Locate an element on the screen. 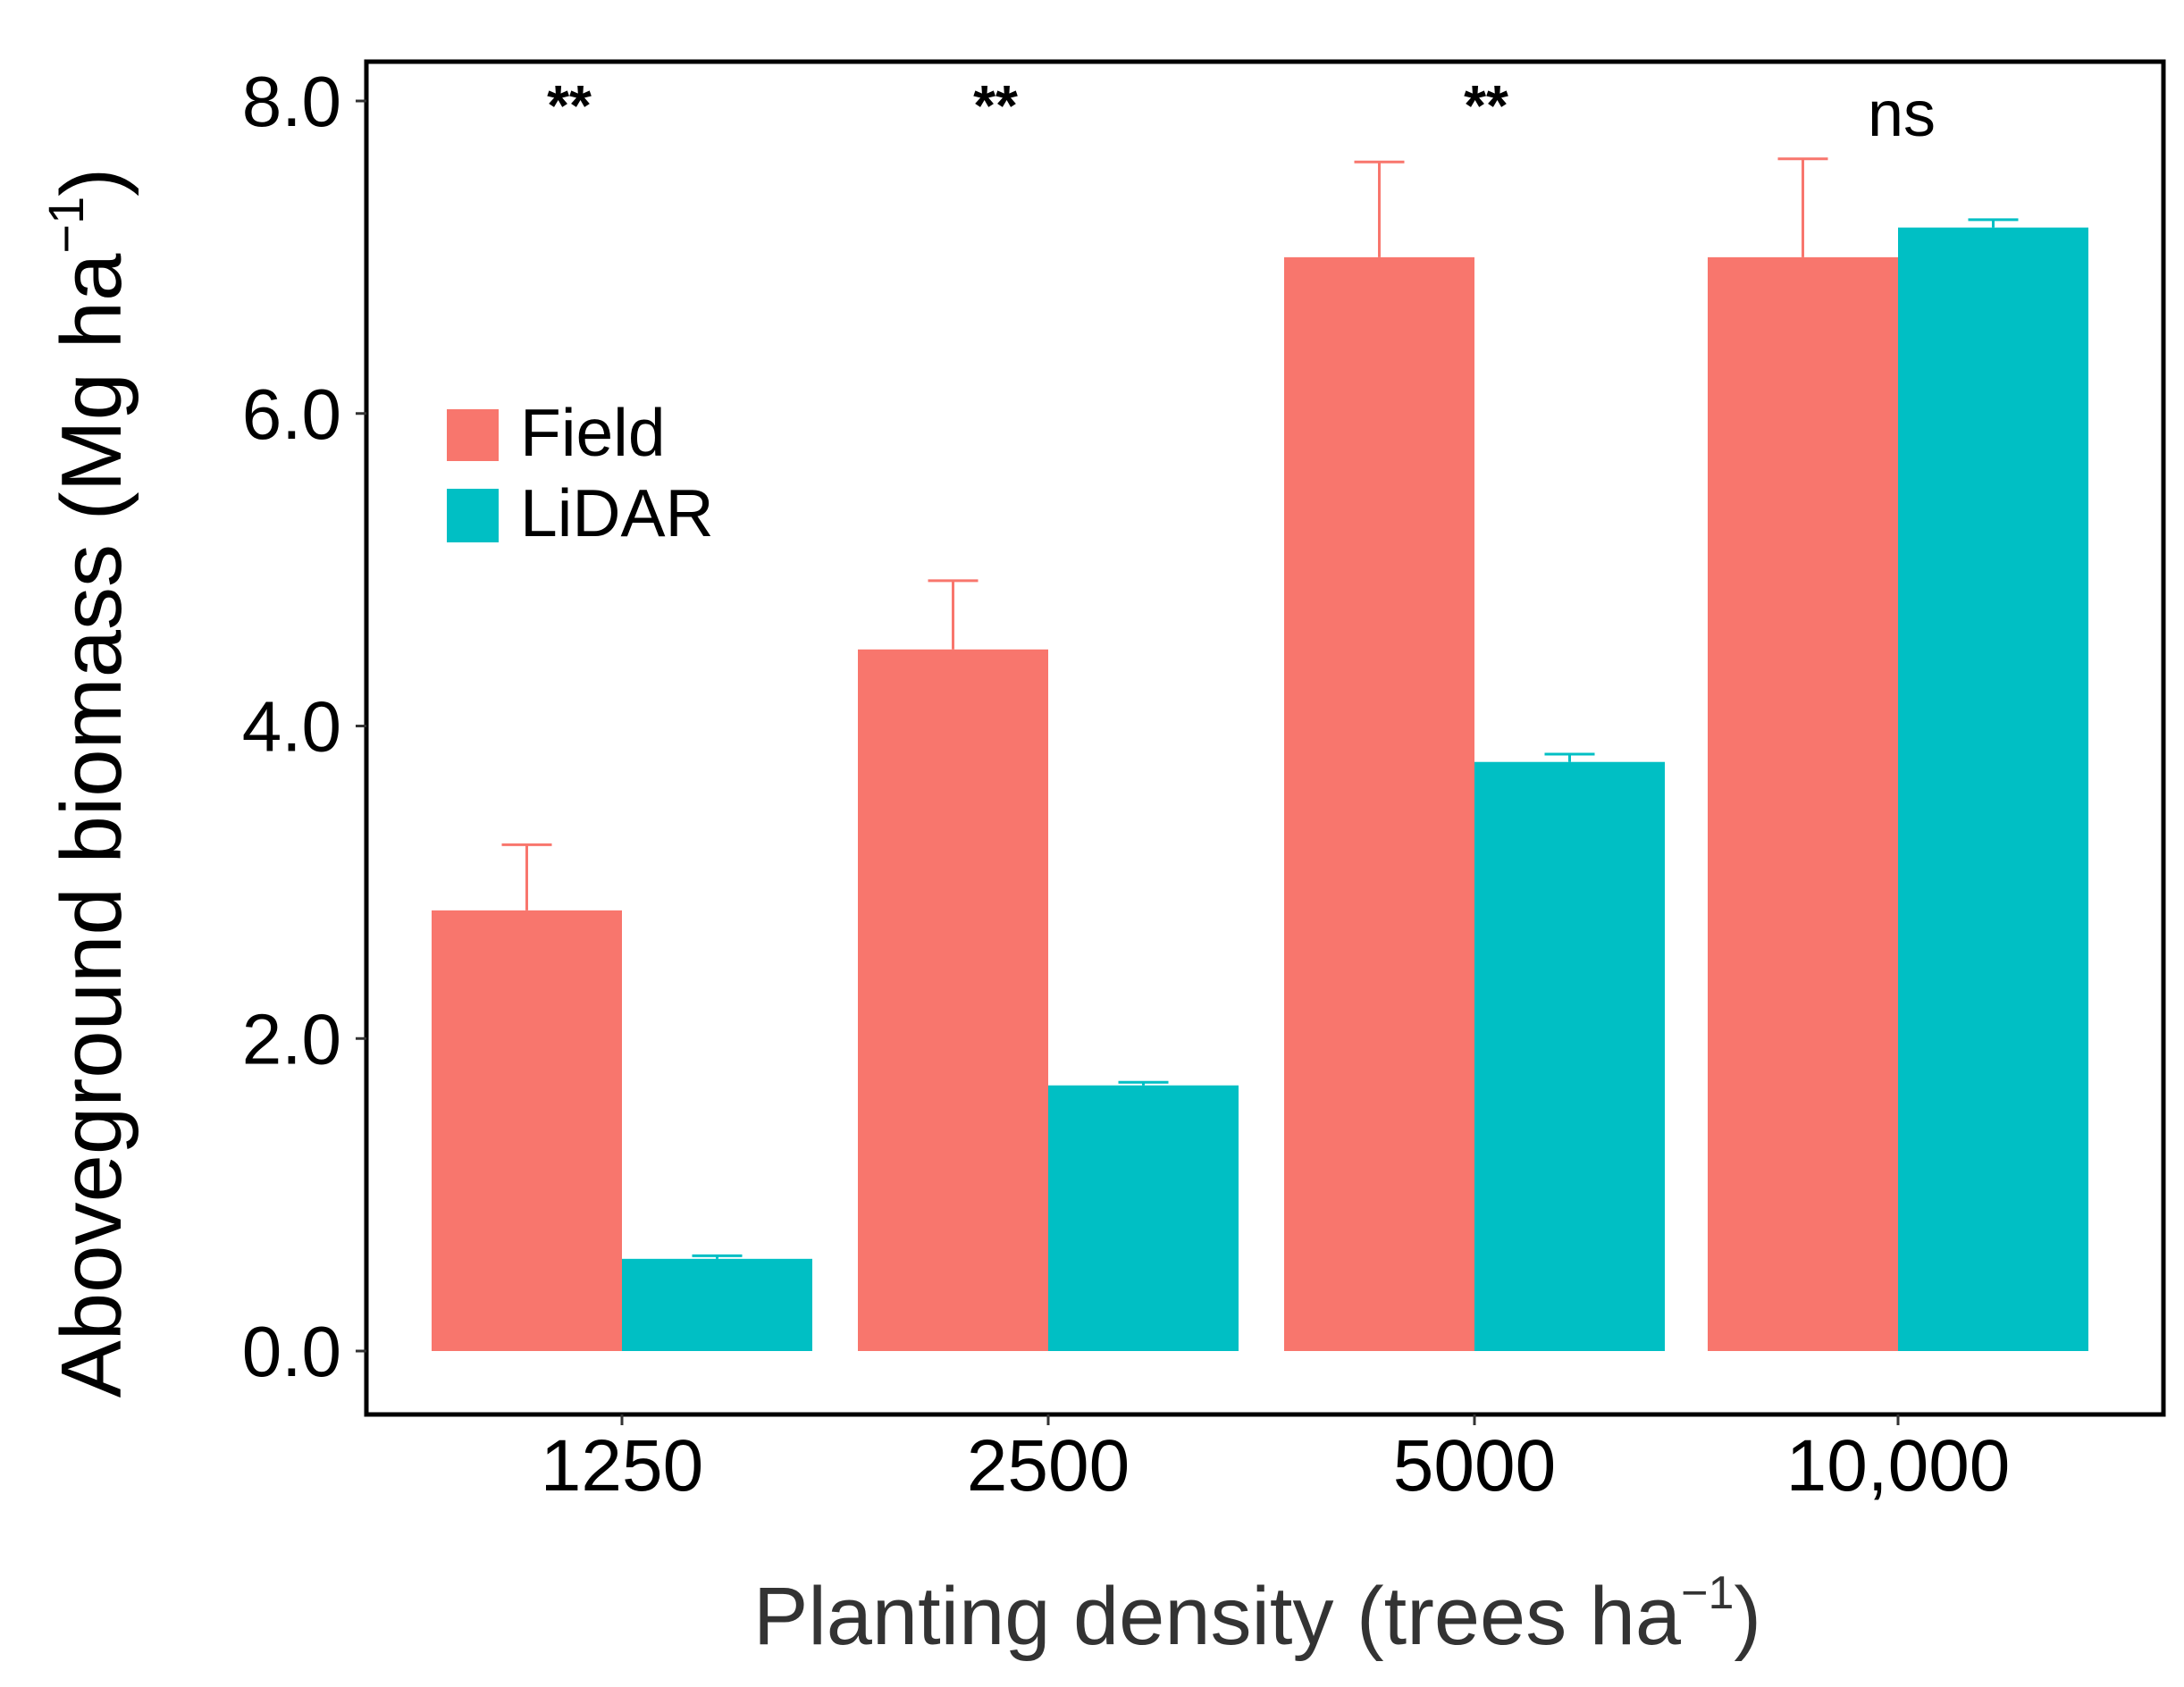 The height and width of the screenshot is (1687, 2184). x-tick-label: 10,000 is located at coordinates (1898, 1466).